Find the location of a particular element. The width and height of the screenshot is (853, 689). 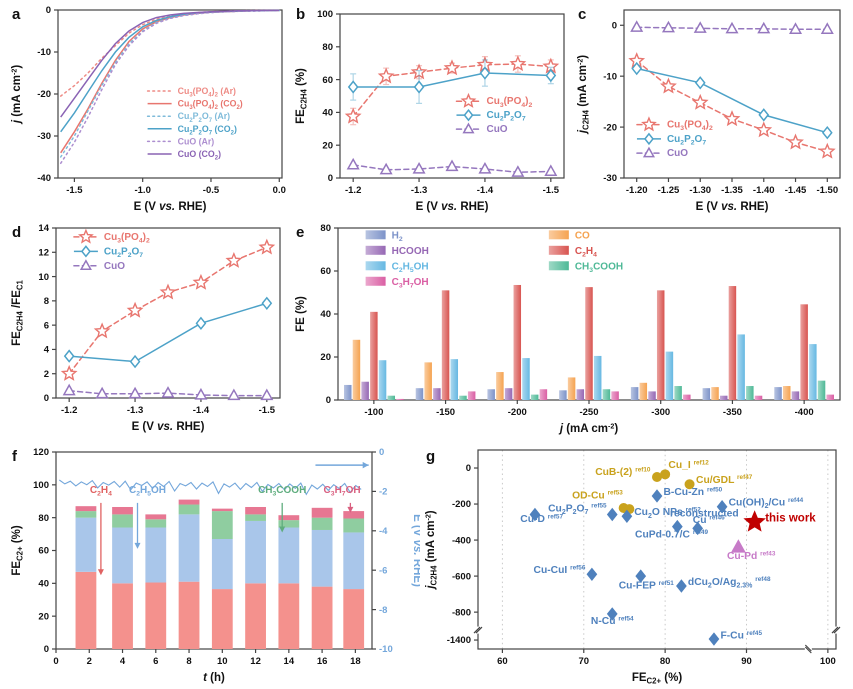

tick-label: -40 is located at coordinates (44, 178).